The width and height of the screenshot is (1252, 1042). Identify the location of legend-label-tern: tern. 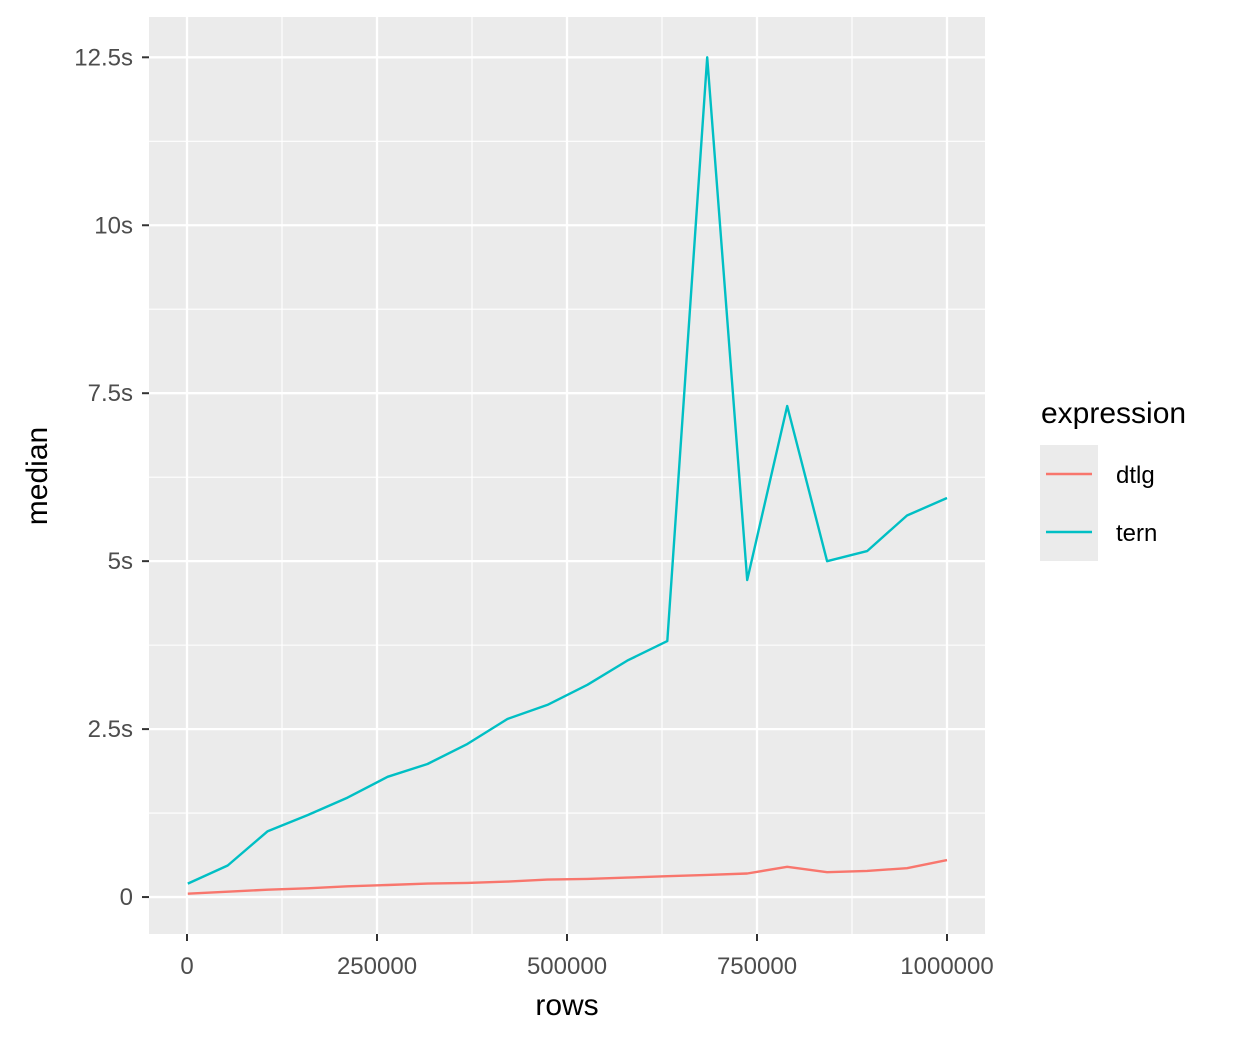
(1136, 533).